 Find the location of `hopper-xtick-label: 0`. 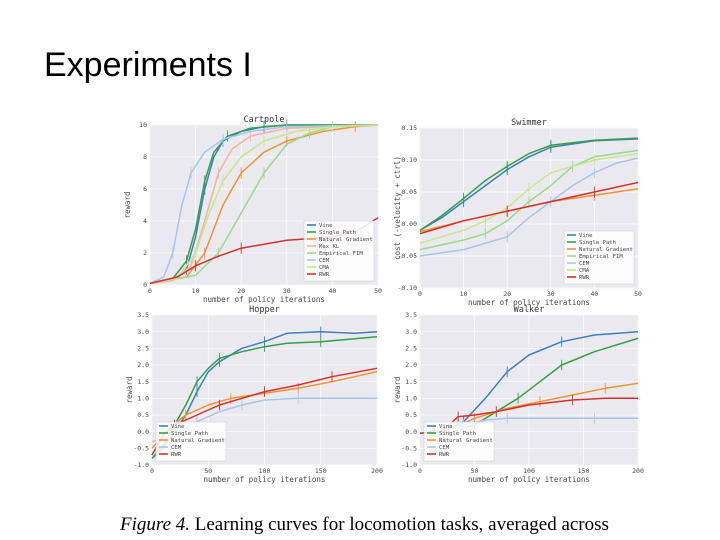

hopper-xtick-label: 0 is located at coordinates (152, 471).